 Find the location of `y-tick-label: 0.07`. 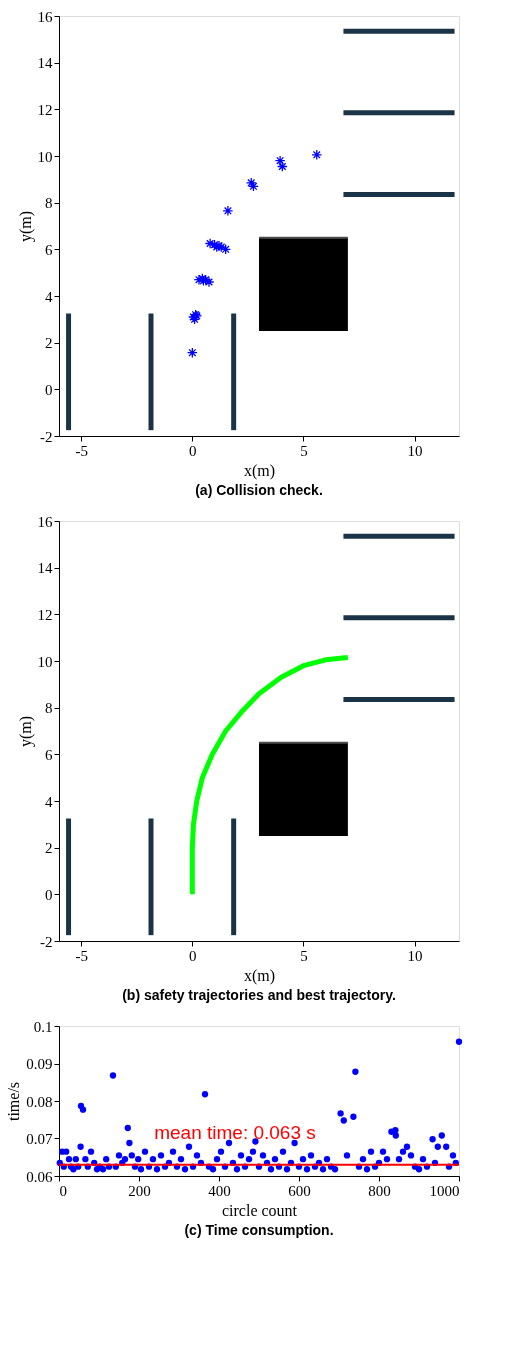

y-tick-label: 0.07 is located at coordinates (39, 1139).